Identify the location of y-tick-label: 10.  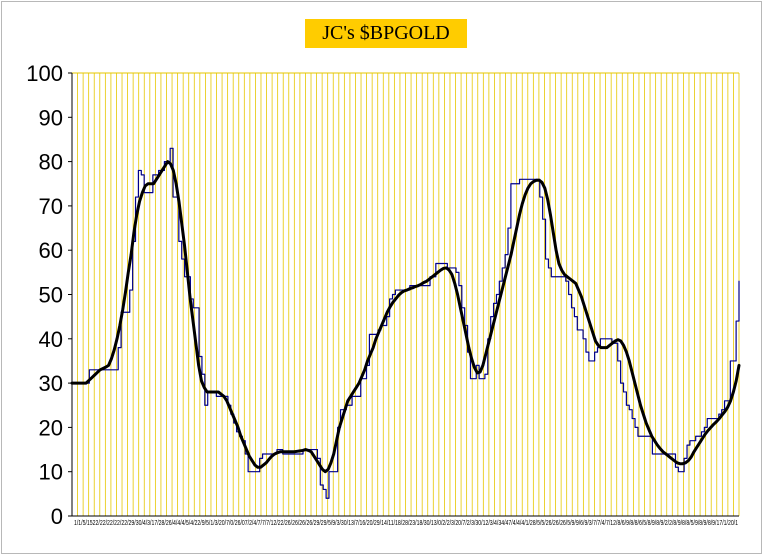
(51, 472).